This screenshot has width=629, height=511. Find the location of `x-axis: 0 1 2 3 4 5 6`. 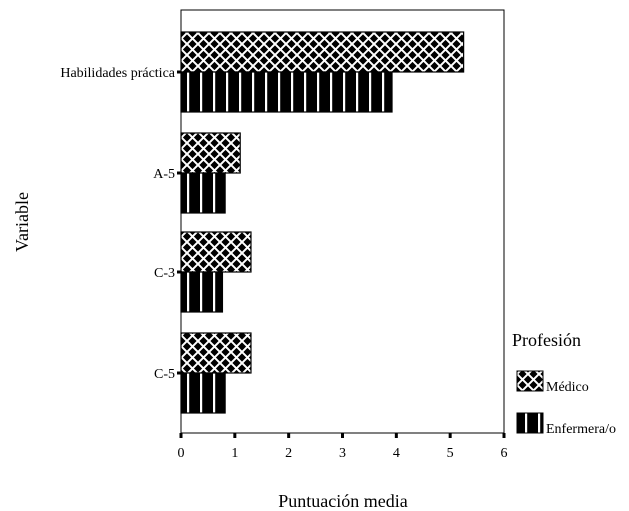

x-axis: 0 1 2 3 4 5 6 is located at coordinates (343, 447).